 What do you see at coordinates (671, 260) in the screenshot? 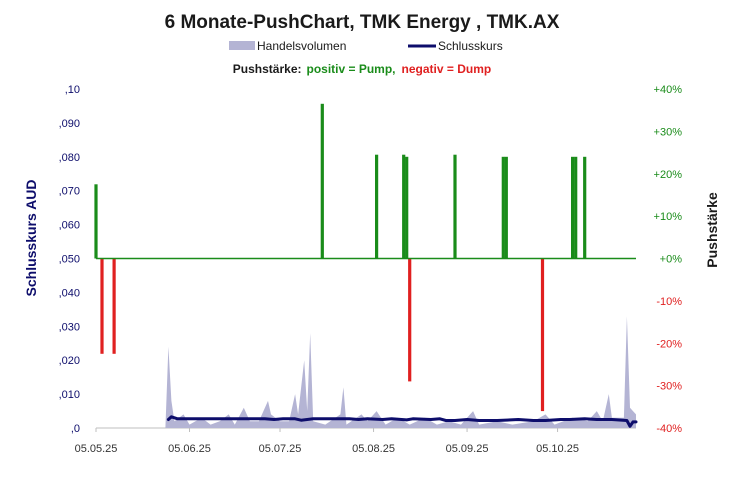
I see `y-right-tick-label: +0%` at bounding box center [671, 260].